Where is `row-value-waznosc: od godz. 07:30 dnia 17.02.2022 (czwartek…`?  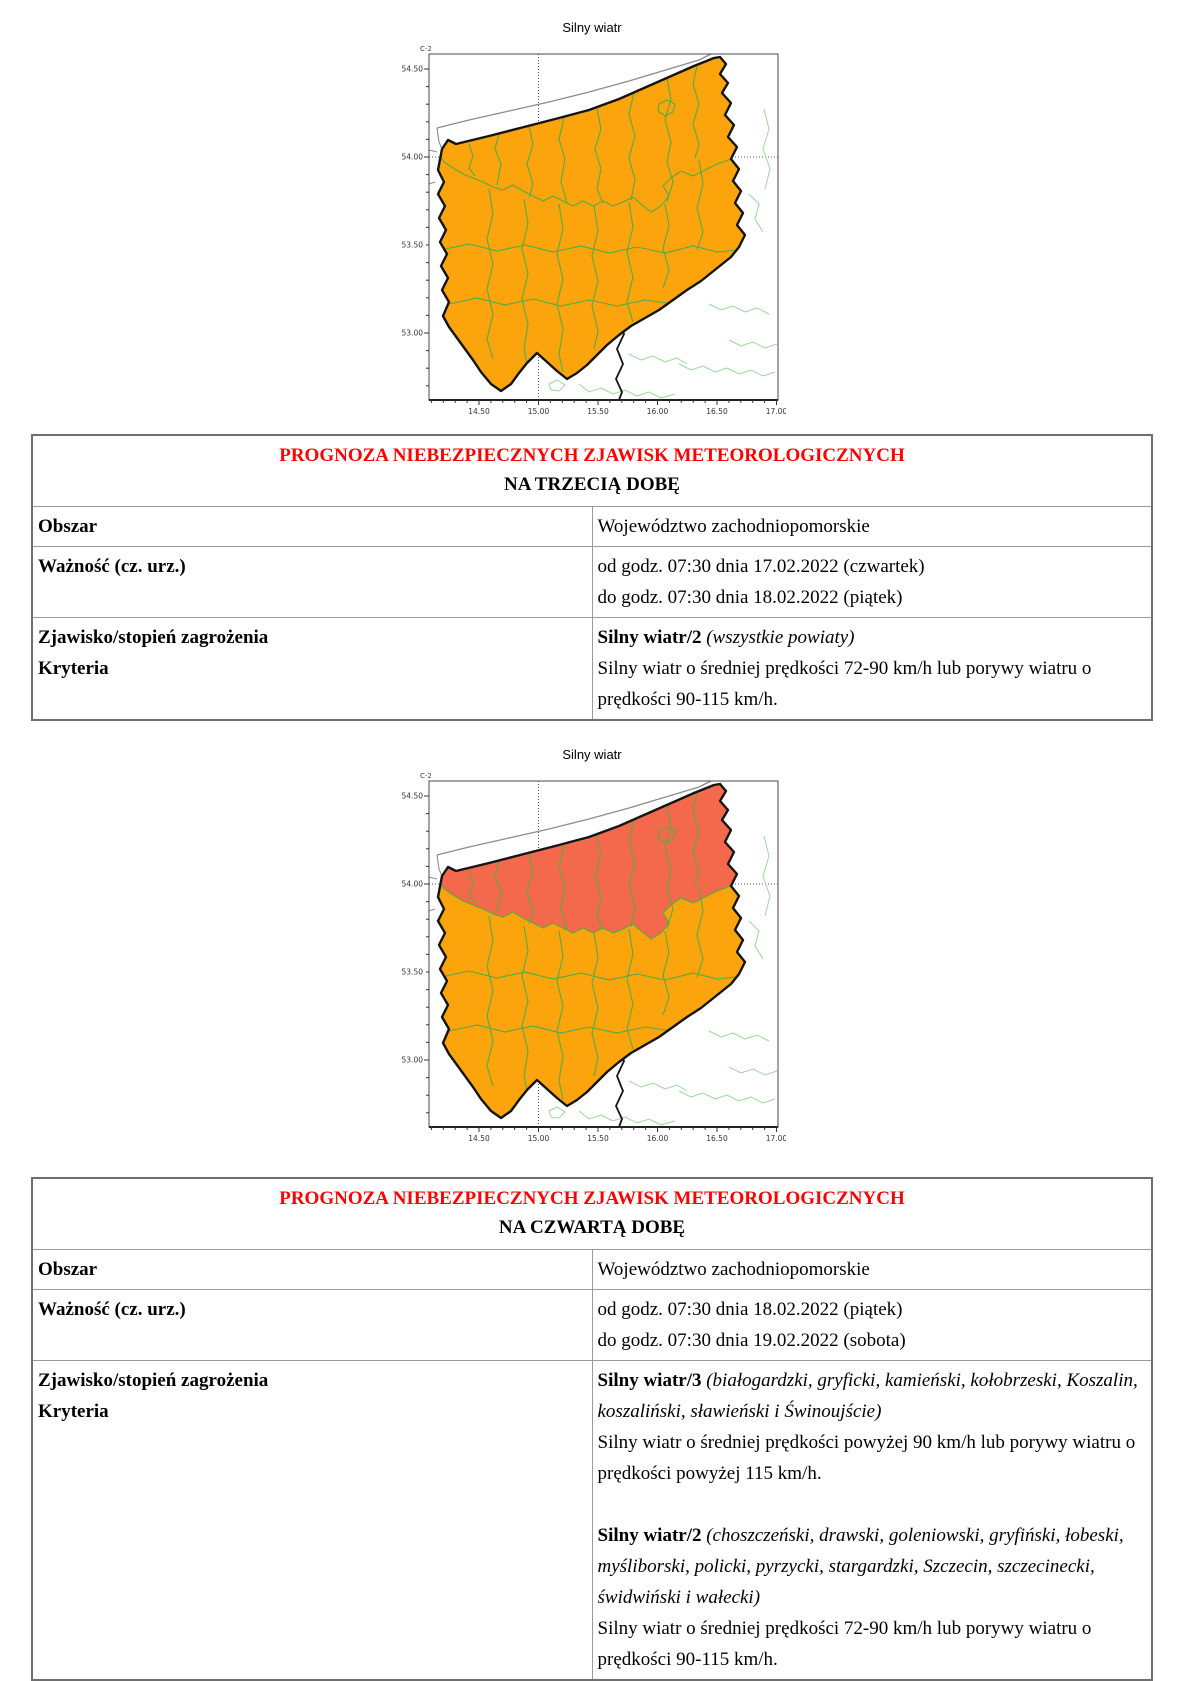
row-value-waznosc: od godz. 07:30 dnia 17.02.2022 (czwartek… is located at coordinates (872, 582).